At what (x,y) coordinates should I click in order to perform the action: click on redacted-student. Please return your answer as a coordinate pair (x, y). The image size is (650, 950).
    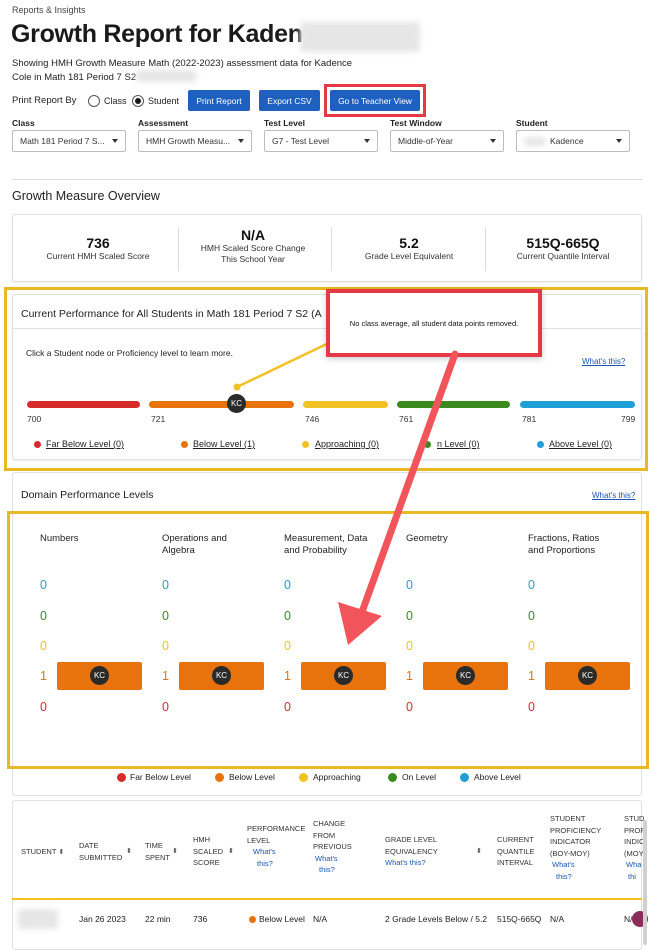
    Looking at the image, I should click on (38, 919).